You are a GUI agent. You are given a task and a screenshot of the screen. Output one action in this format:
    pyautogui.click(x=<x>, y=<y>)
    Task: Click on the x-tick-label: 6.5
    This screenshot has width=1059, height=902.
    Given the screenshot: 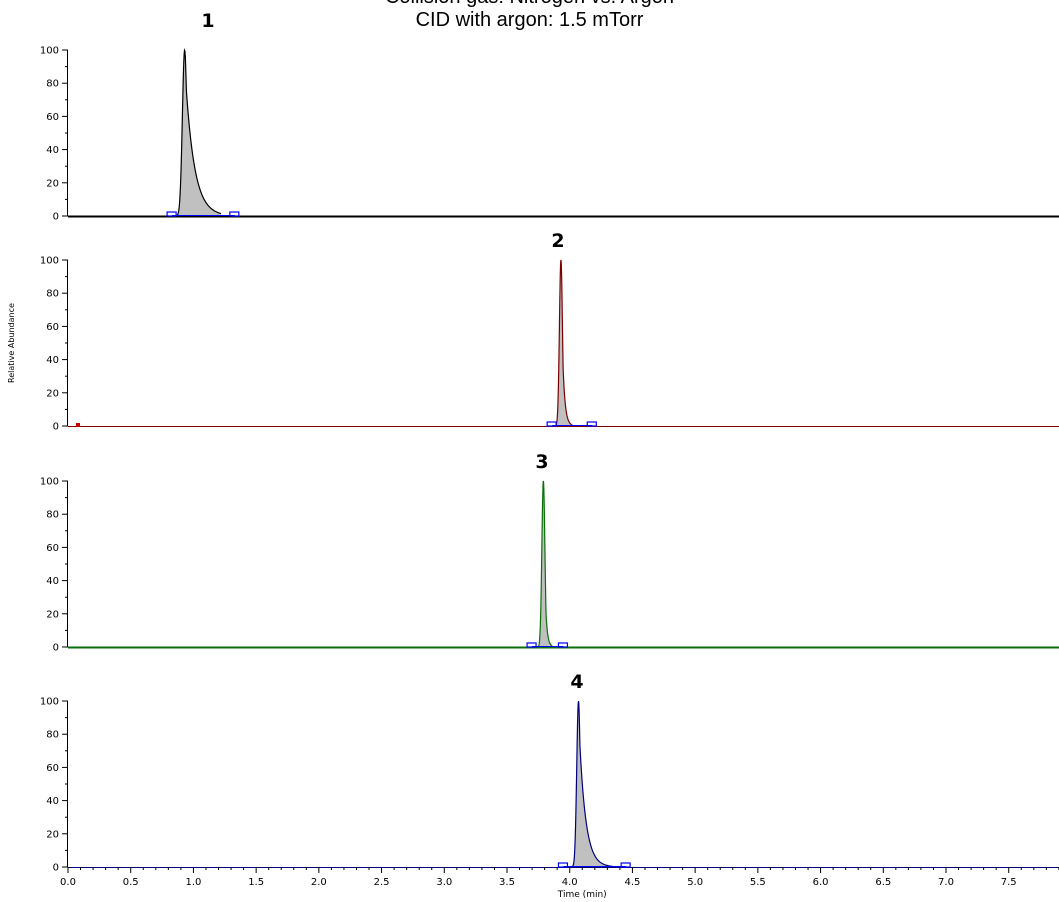 What is the action you would take?
    pyautogui.click(x=883, y=882)
    